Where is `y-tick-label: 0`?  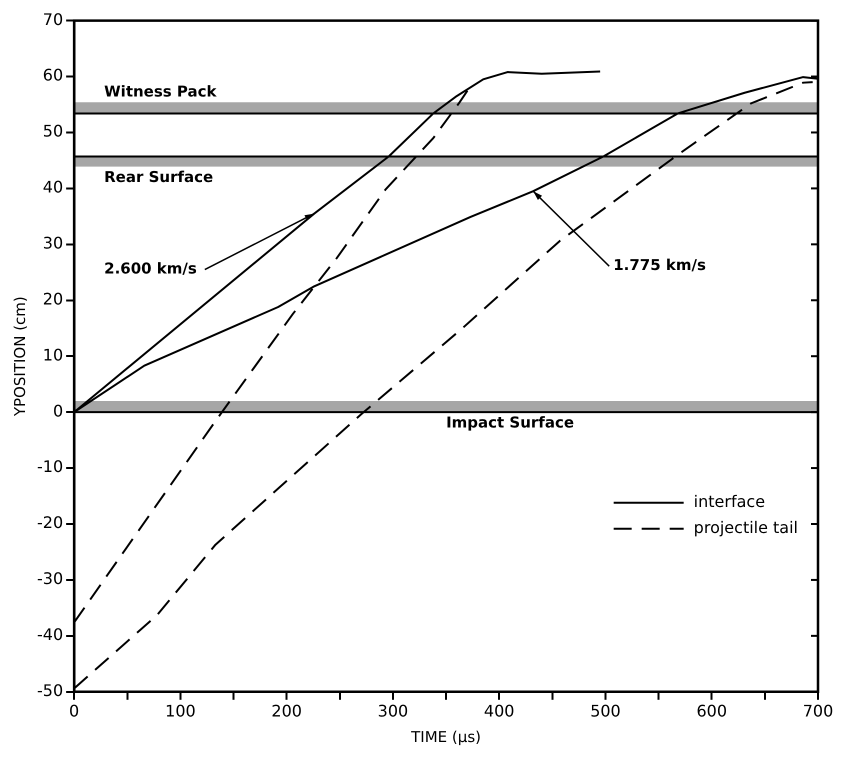 y-tick-label: 0 is located at coordinates (58, 410).